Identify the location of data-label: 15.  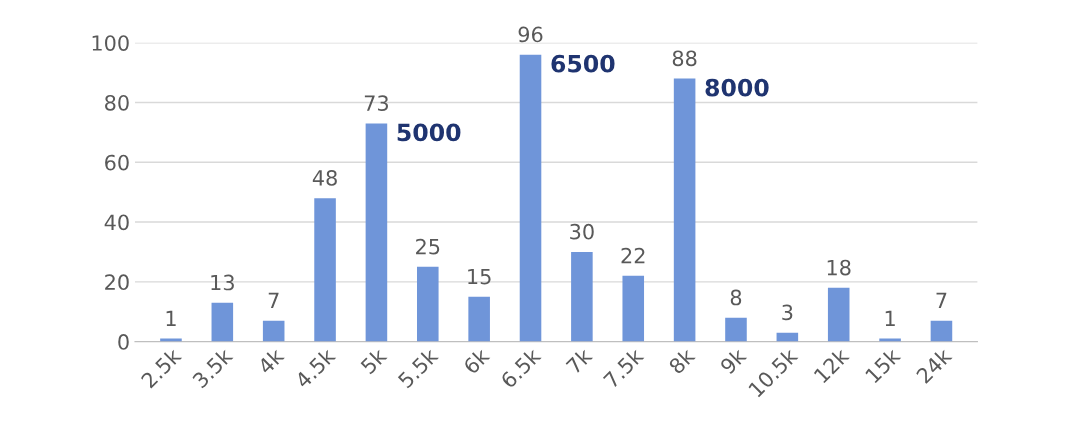
(479, 276).